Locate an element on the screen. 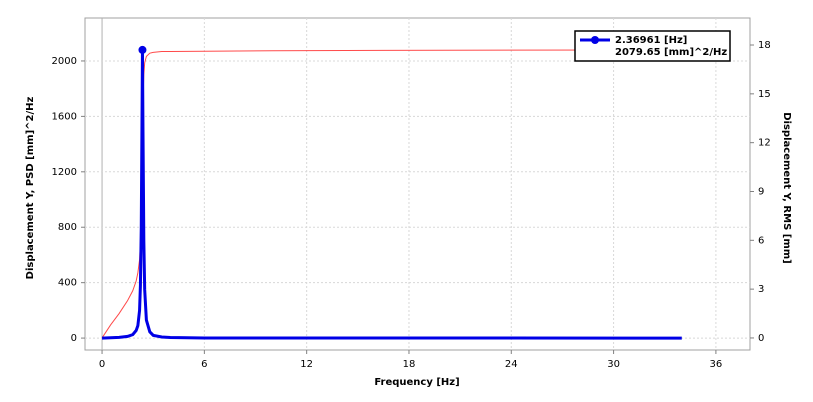  x-tick-label: 36 is located at coordinates (716, 364).